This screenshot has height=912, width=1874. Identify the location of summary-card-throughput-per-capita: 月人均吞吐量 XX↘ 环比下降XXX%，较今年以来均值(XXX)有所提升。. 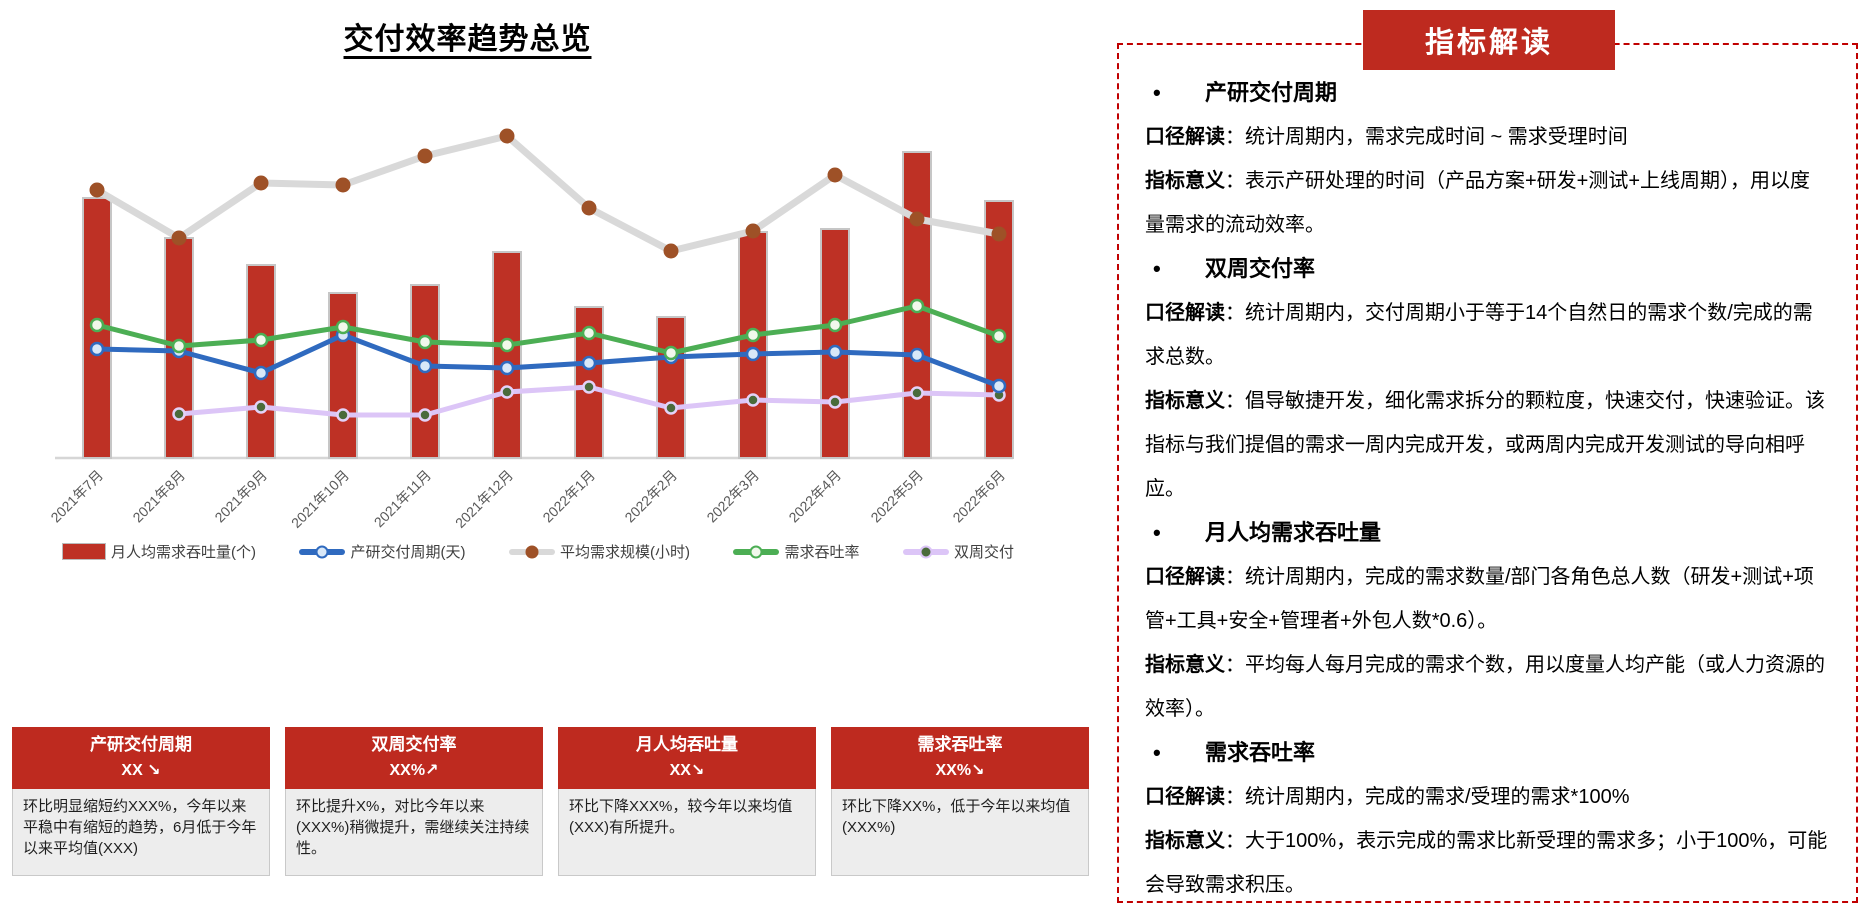
(687, 801).